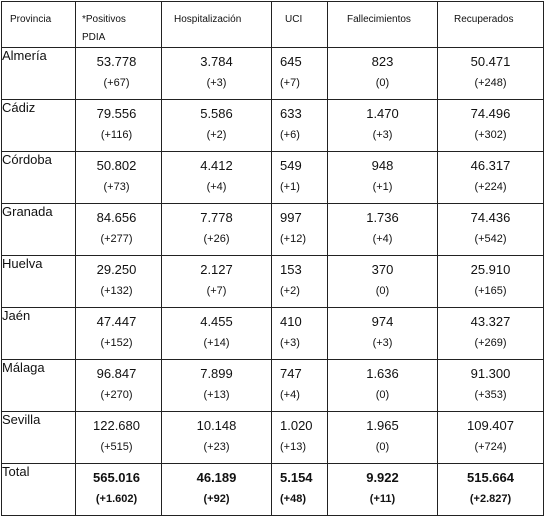  I want to click on recuperados-change: (+224), so click(490, 187).